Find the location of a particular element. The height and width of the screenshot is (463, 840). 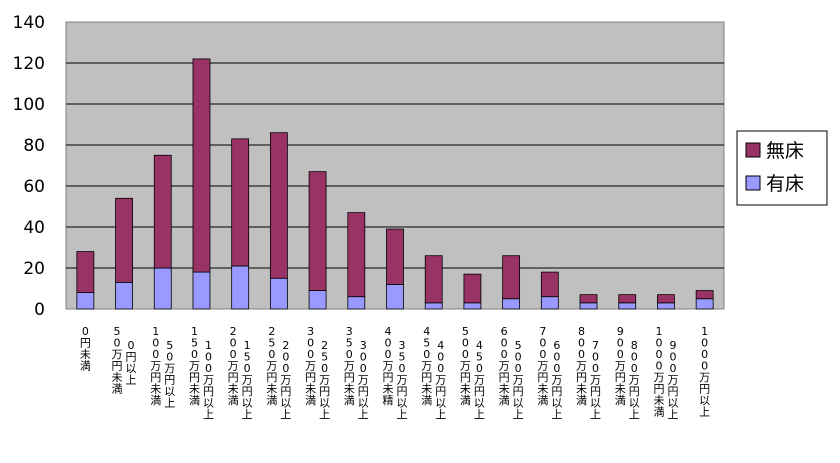

x-tick-label: 2 5 0 万円以上 is located at coordinates (324, 380).